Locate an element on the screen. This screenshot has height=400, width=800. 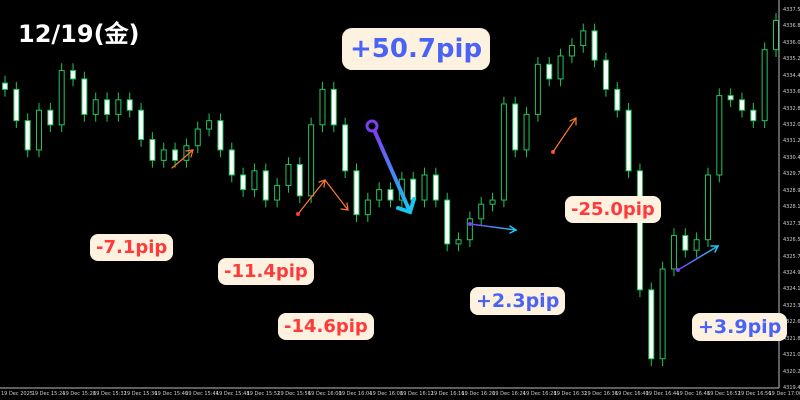
y-tick-label: 4337.50 is located at coordinates (791, 10).